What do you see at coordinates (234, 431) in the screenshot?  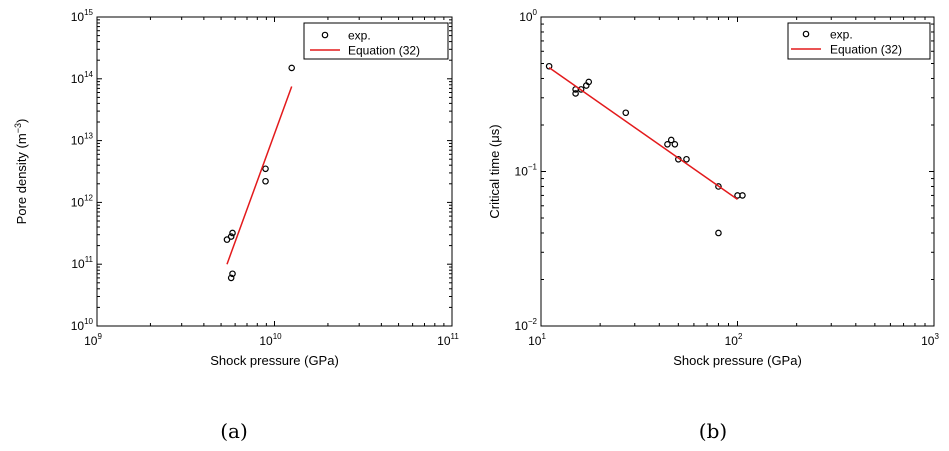 I see `chart-a-panel-label: (a)` at bounding box center [234, 431].